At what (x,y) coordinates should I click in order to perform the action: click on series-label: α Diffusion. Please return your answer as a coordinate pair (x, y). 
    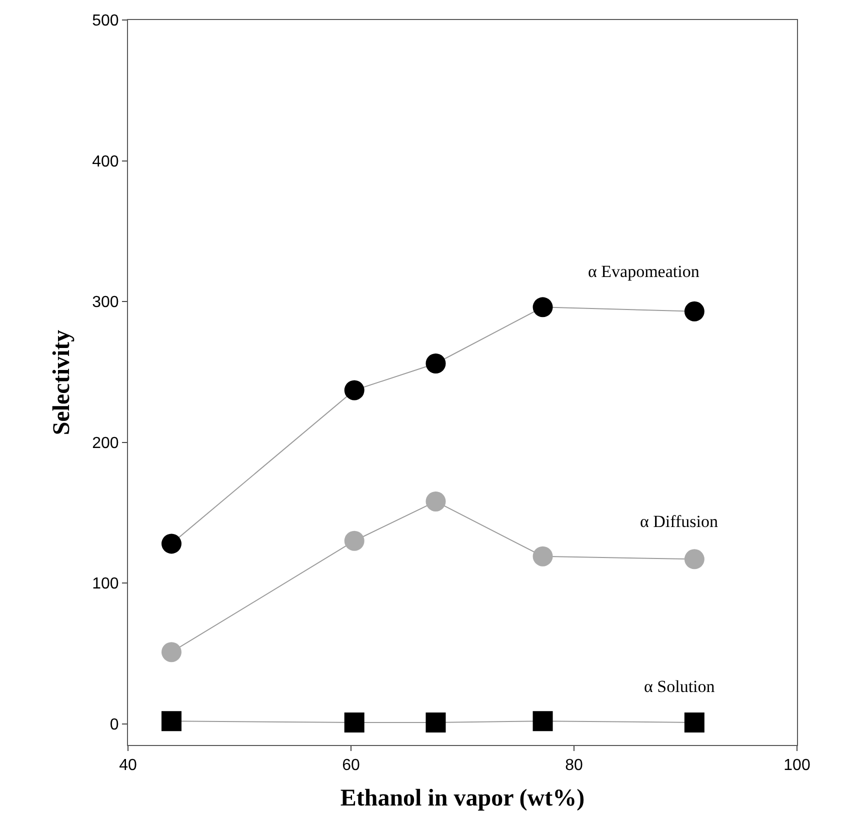
    Looking at the image, I should click on (679, 521).